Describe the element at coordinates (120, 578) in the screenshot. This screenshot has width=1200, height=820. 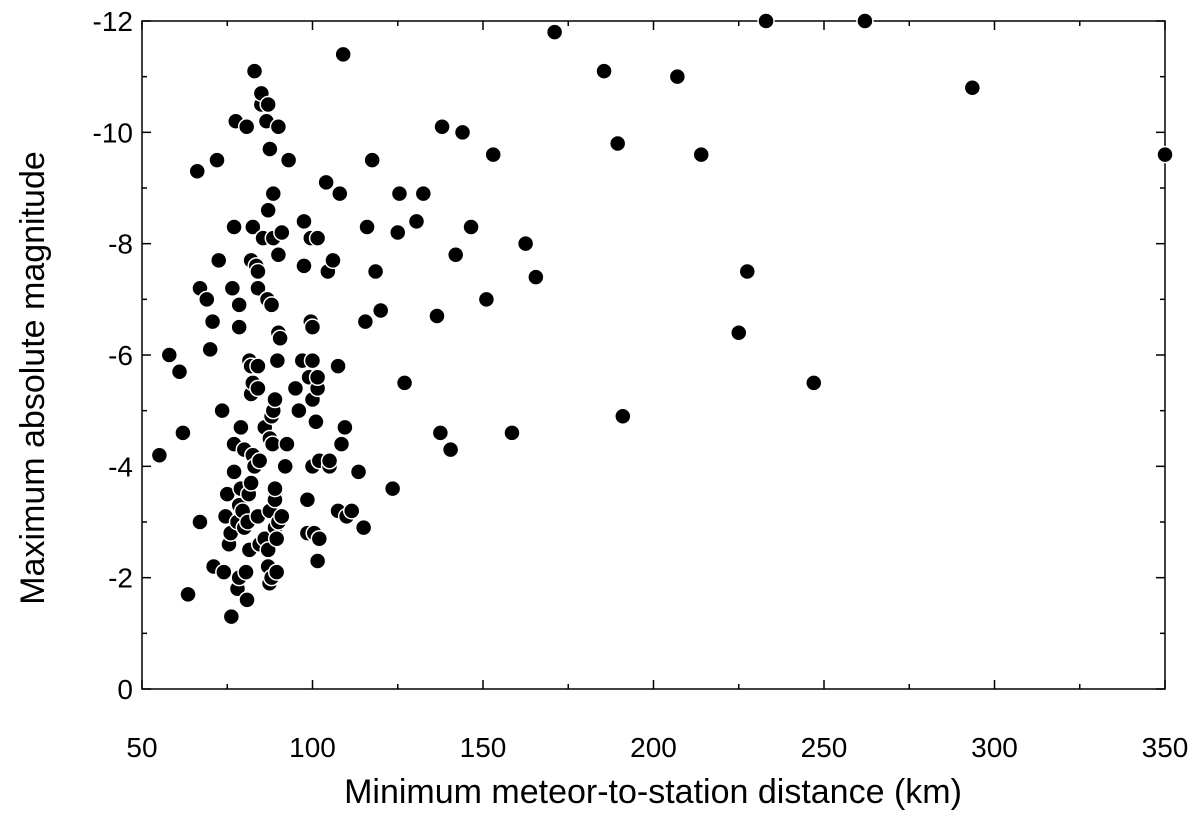
I see `y-tick-label: -2` at that location.